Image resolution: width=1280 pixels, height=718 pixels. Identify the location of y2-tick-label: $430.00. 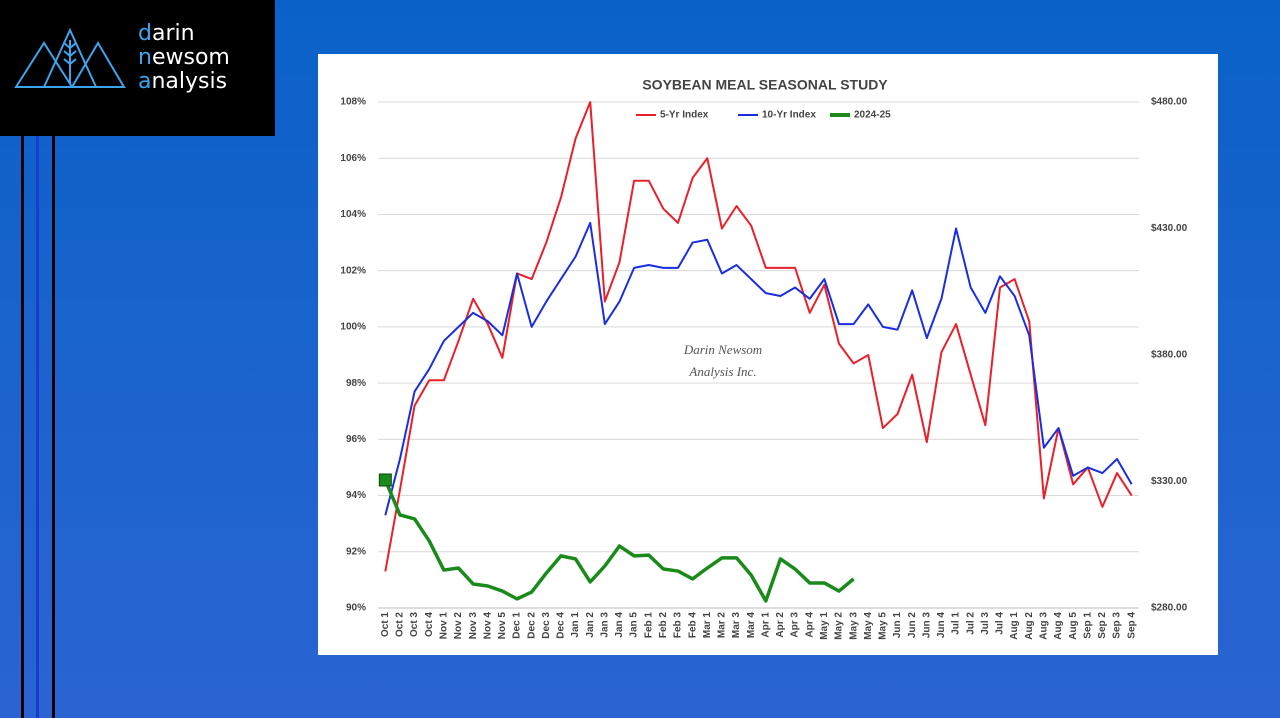
(1169, 228).